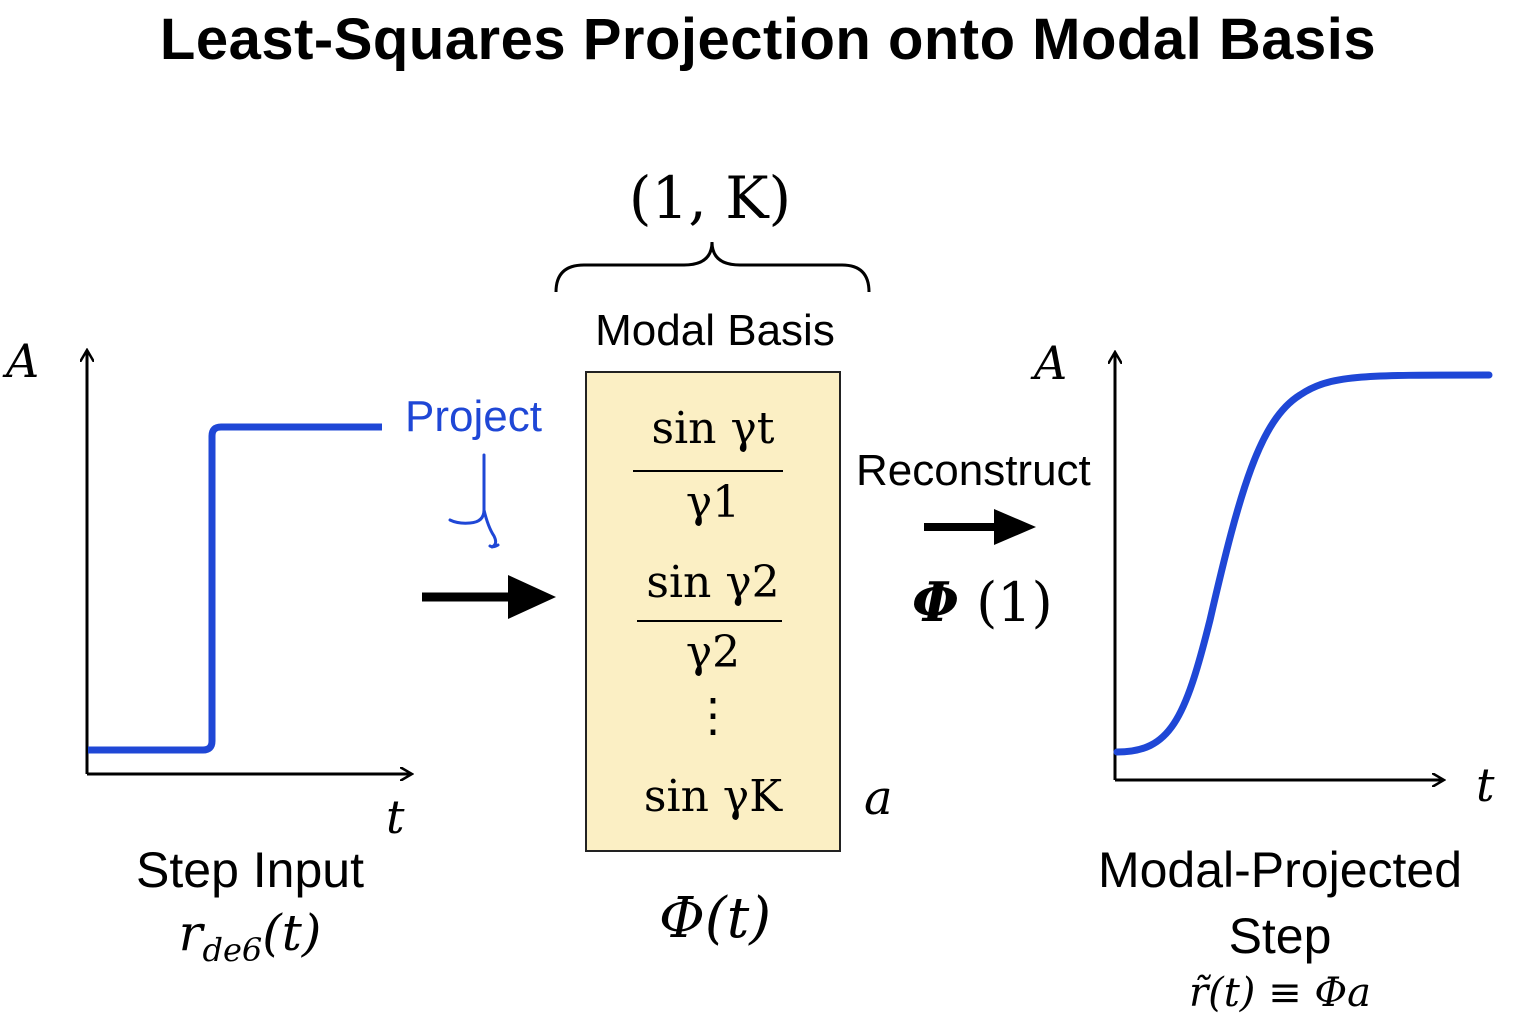 The width and height of the screenshot is (1536, 1024). What do you see at coordinates (878, 798) in the screenshot?
I see `coefficient-label: a` at bounding box center [878, 798].